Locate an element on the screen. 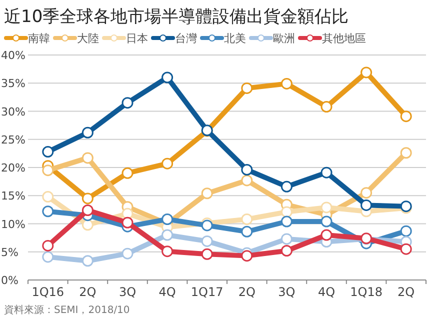  ytick: 35% is located at coordinates (13, 83).